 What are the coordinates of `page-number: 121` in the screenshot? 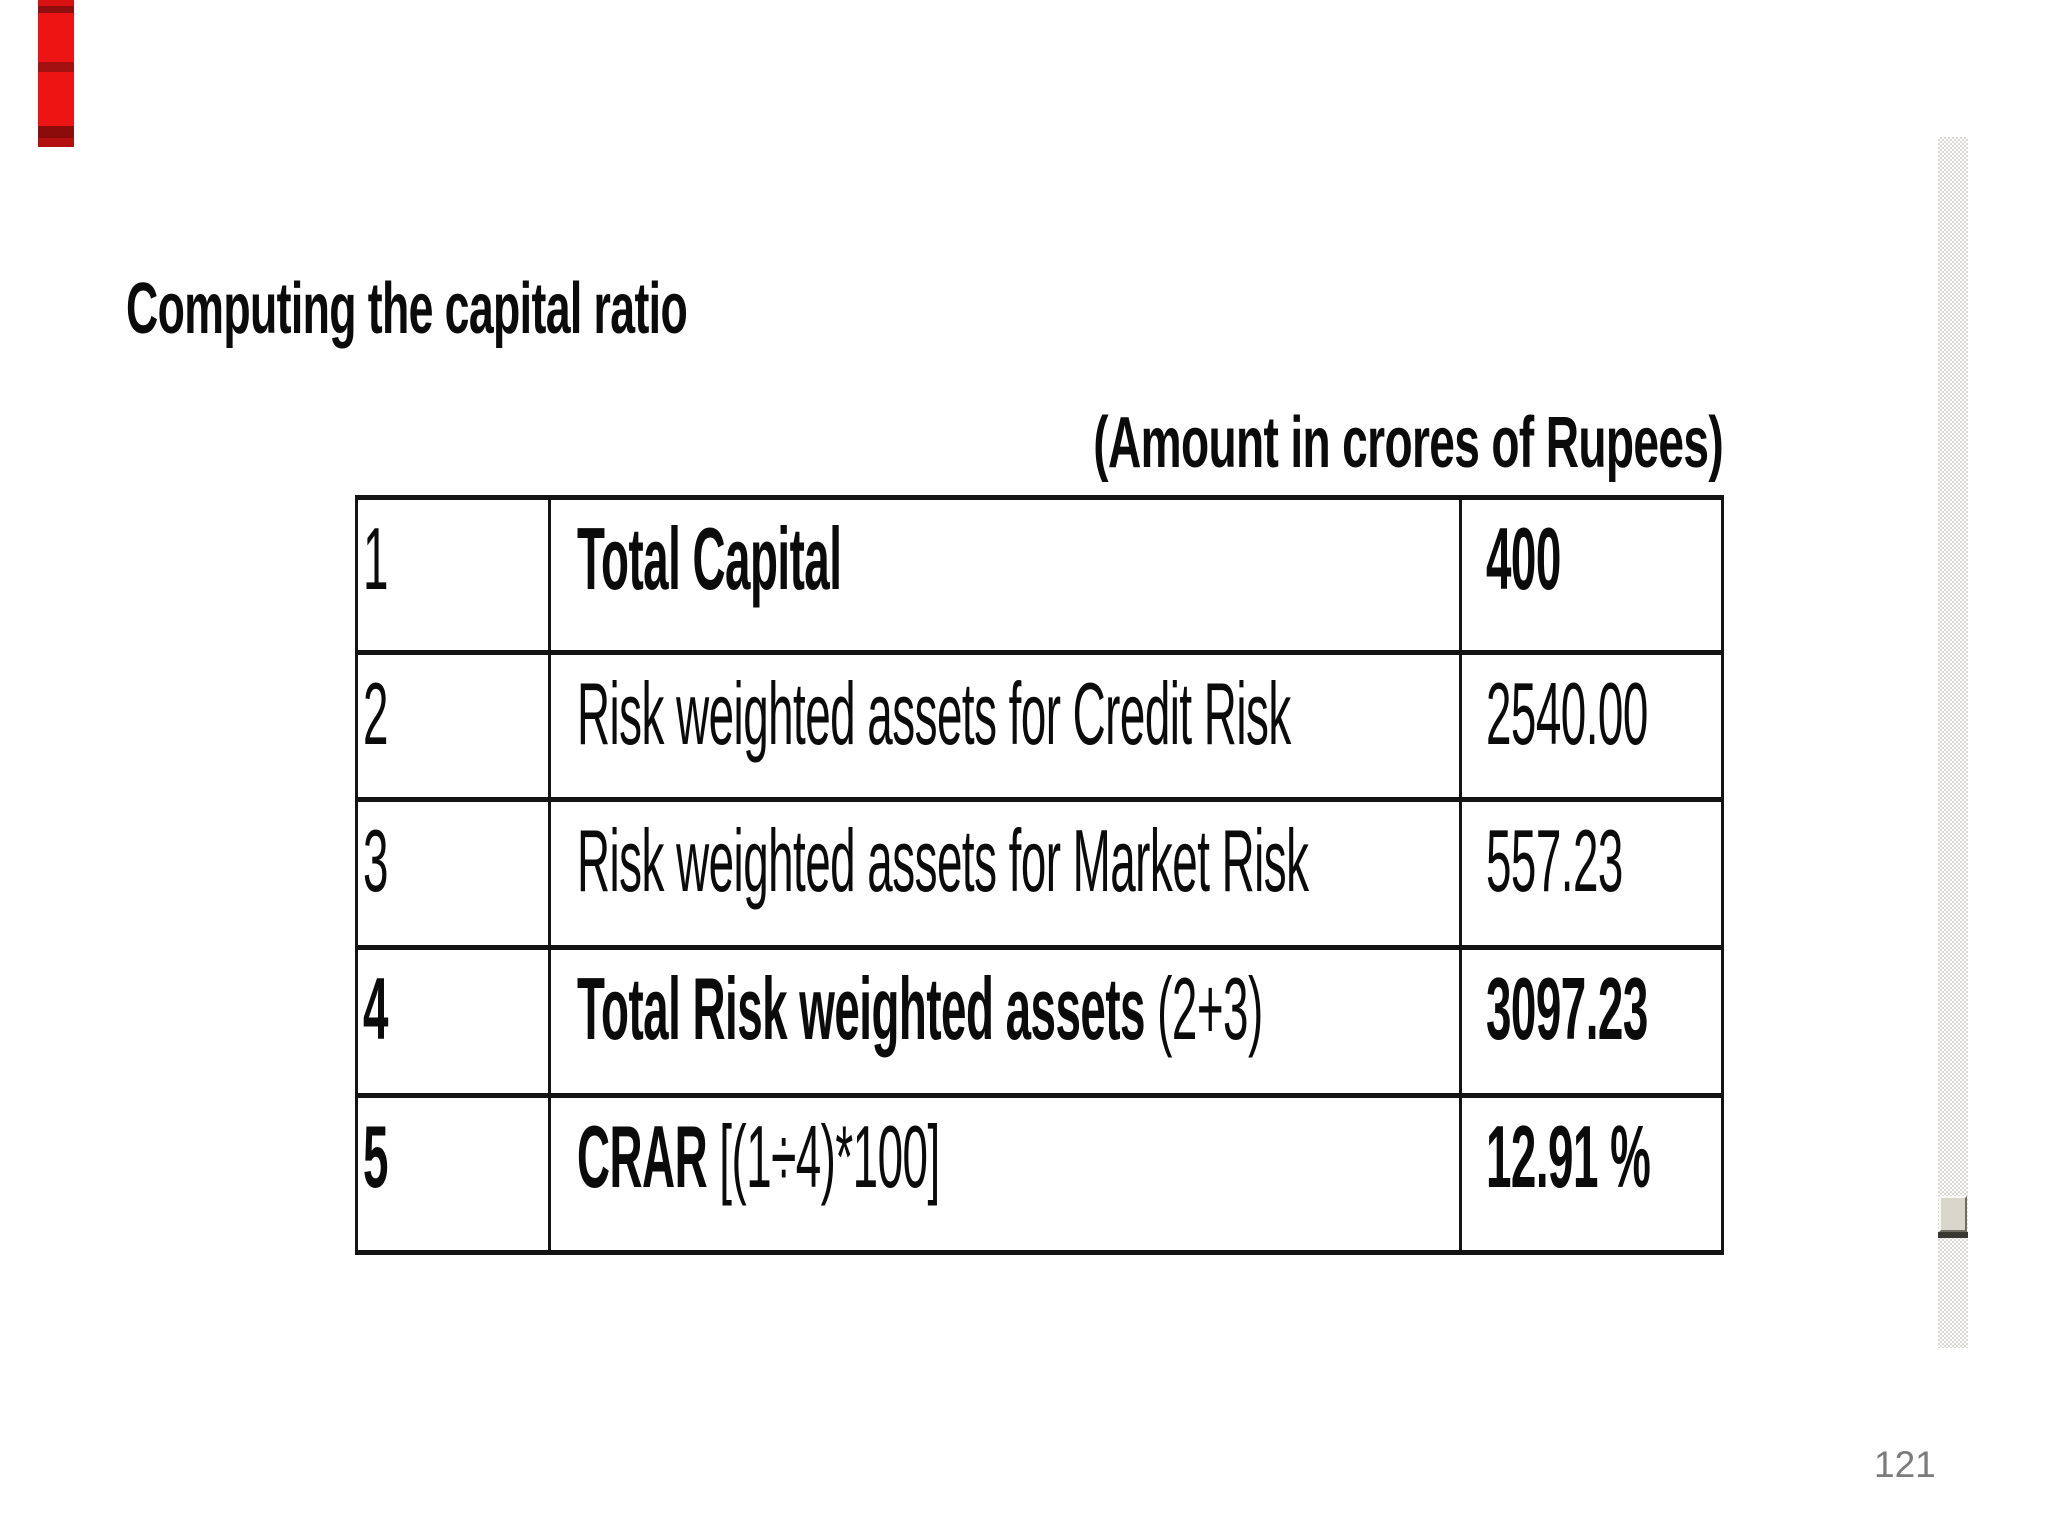 It's located at (1905, 1464).